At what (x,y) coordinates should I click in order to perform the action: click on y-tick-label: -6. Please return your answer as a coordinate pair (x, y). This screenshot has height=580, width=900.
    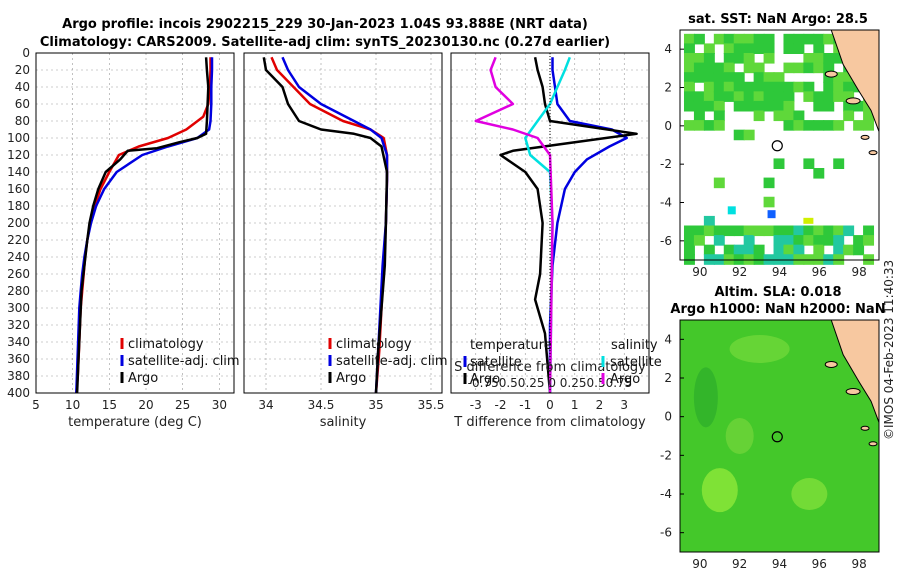
    Looking at the image, I should click on (666, 533).